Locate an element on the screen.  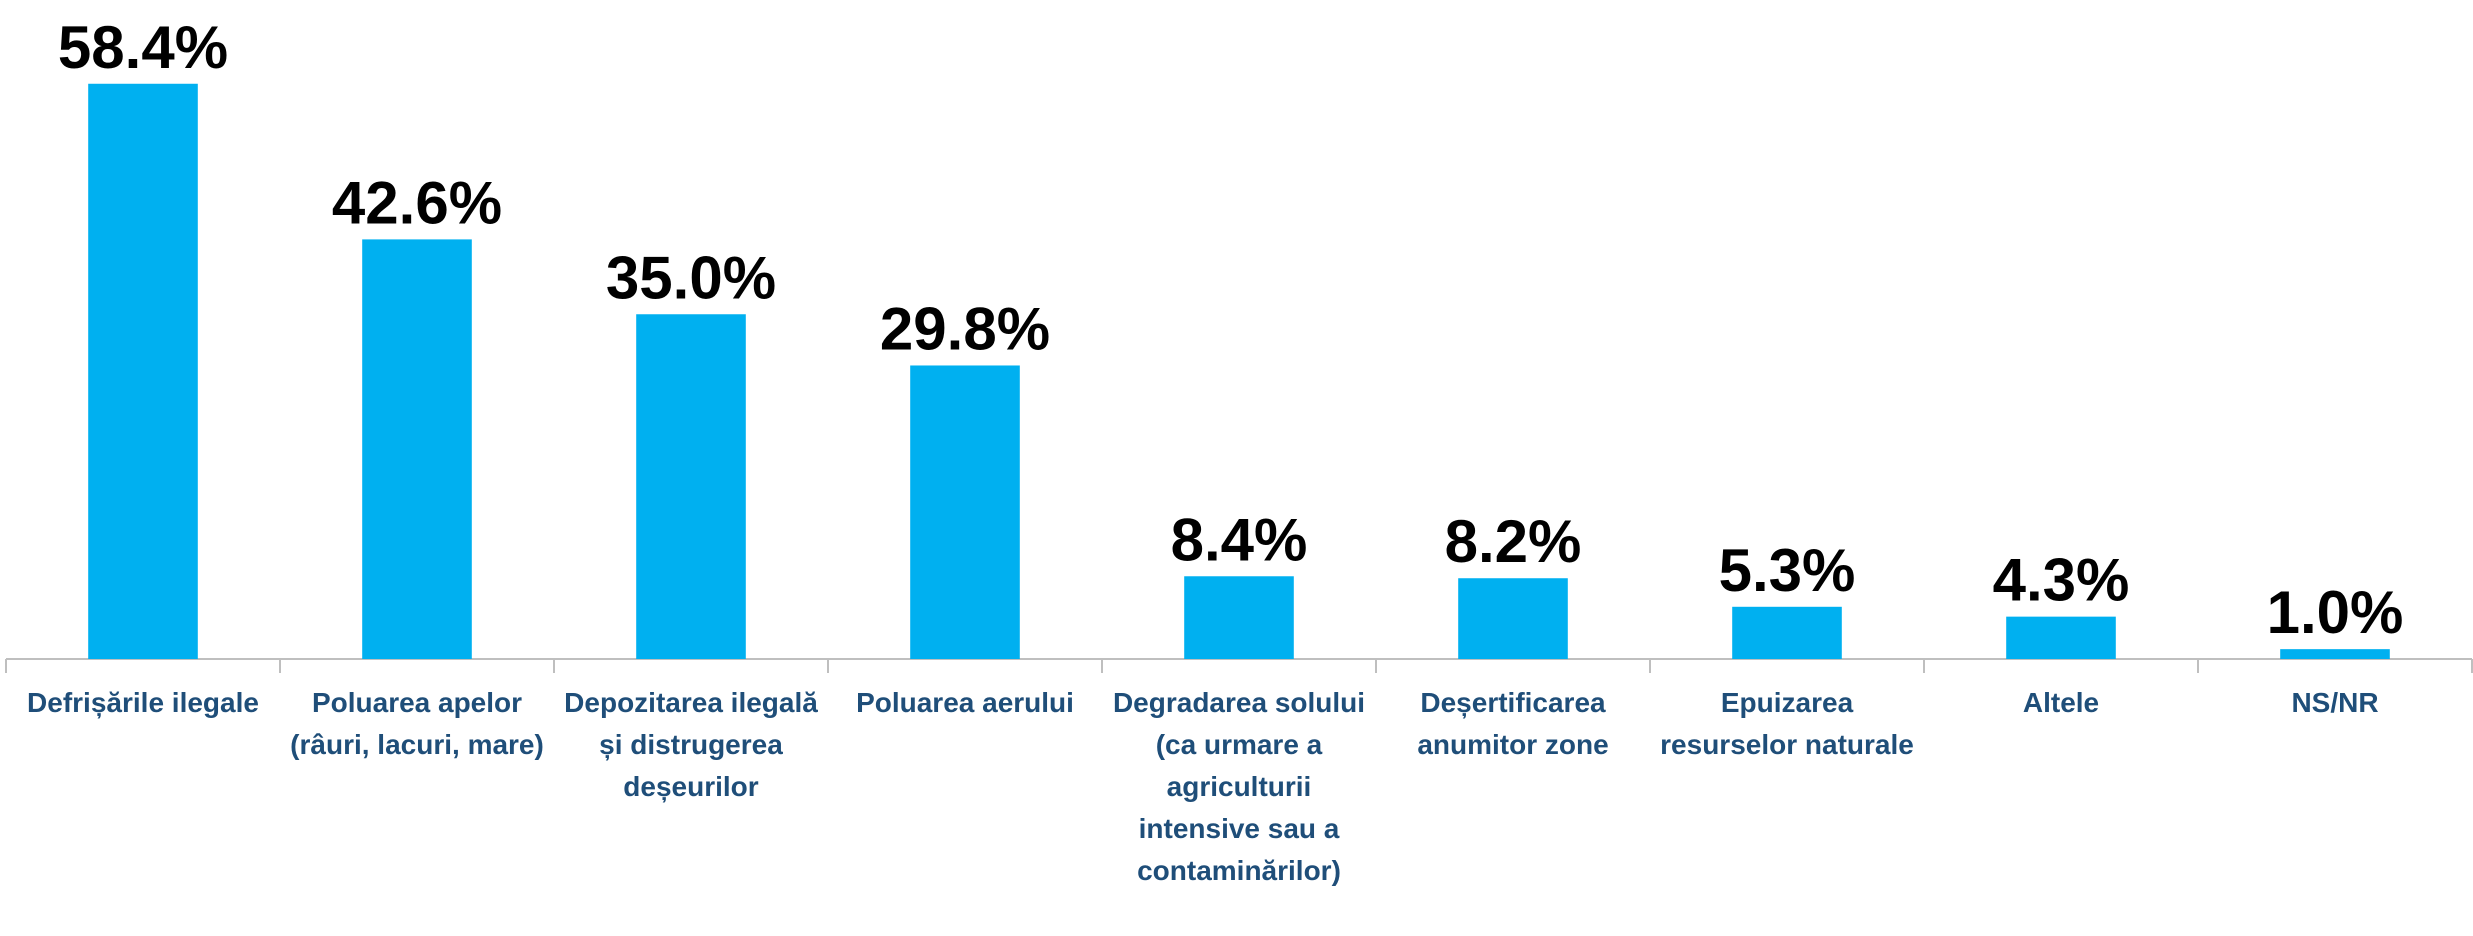
value-label: 35.0% is located at coordinates (691, 277).